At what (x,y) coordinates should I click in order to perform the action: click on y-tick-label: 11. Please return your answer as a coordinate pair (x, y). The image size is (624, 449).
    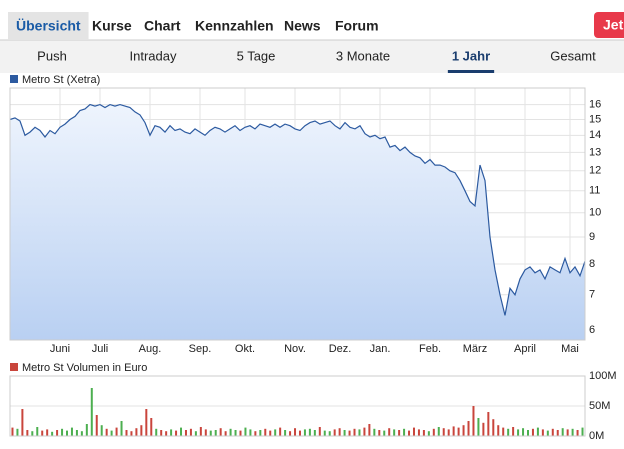
    Looking at the image, I should click on (594, 191).